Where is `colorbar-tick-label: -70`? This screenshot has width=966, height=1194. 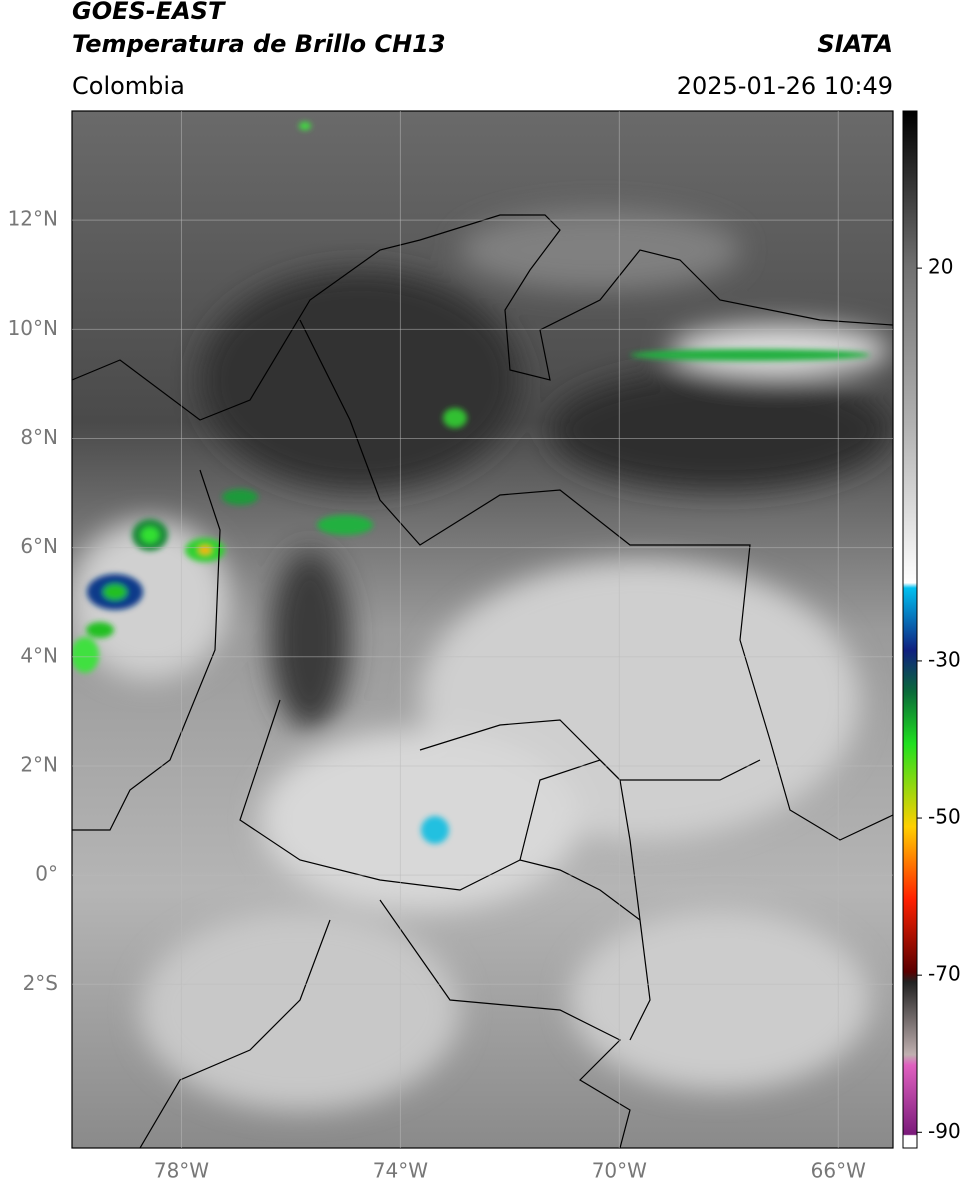 colorbar-tick-label: -70 is located at coordinates (944, 974).